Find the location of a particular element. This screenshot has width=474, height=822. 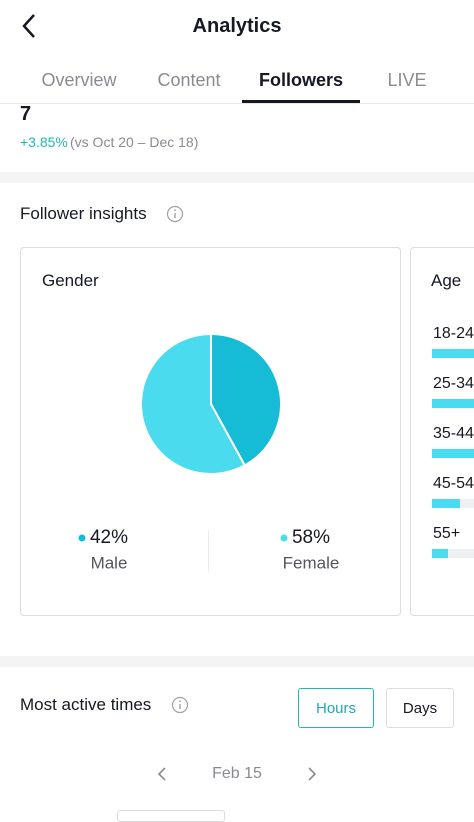

next-button is located at coordinates (312, 774).